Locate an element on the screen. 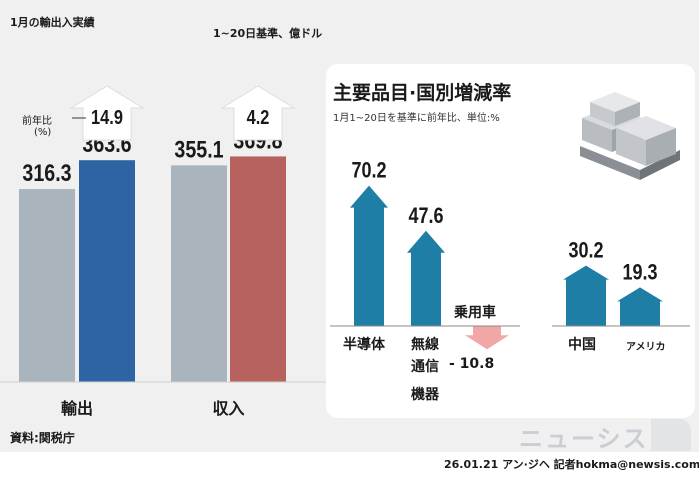 This screenshot has height=479, width=699. category-label-1: 収入 is located at coordinates (228, 408).